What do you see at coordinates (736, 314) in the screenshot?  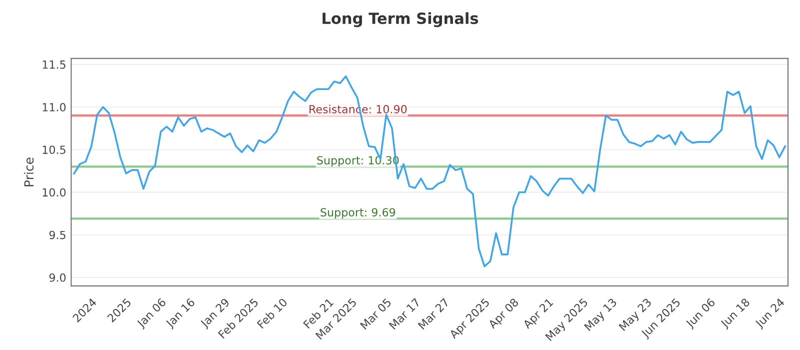 I see `x-tick-label: Jun 18` at bounding box center [736, 314].